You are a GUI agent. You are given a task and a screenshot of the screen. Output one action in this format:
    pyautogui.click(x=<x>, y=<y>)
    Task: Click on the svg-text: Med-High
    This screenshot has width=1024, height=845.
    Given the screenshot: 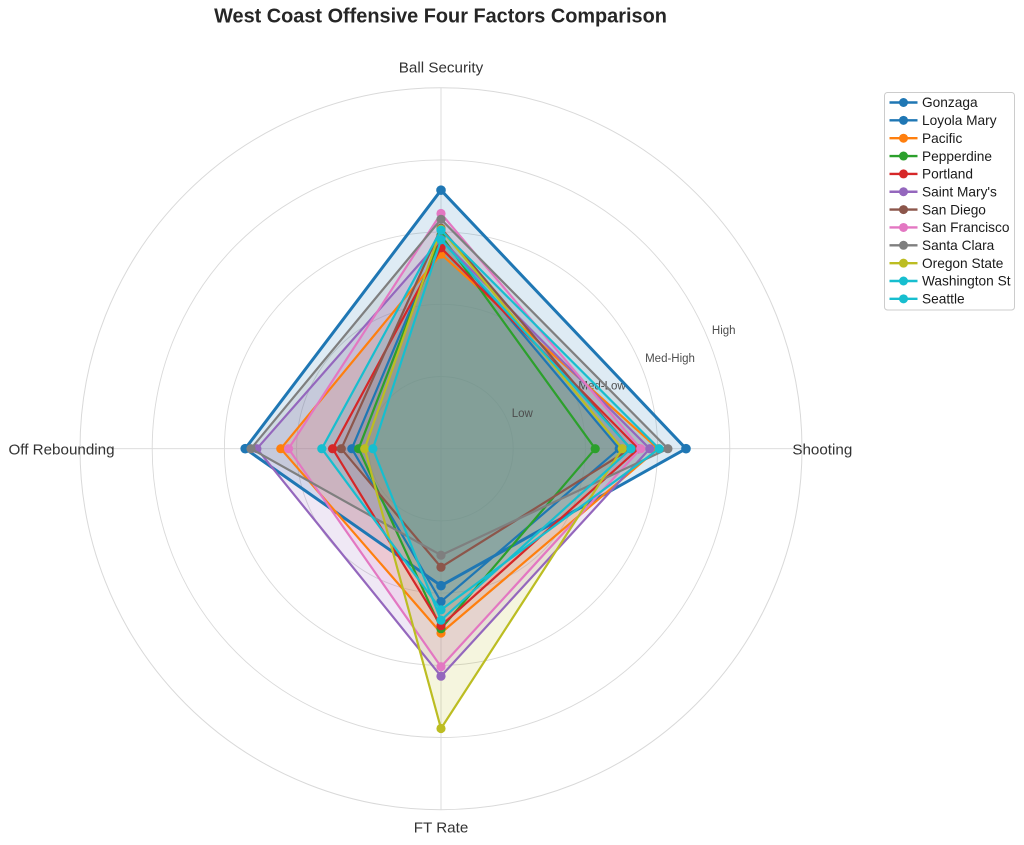 What is the action you would take?
    pyautogui.click(x=670, y=359)
    